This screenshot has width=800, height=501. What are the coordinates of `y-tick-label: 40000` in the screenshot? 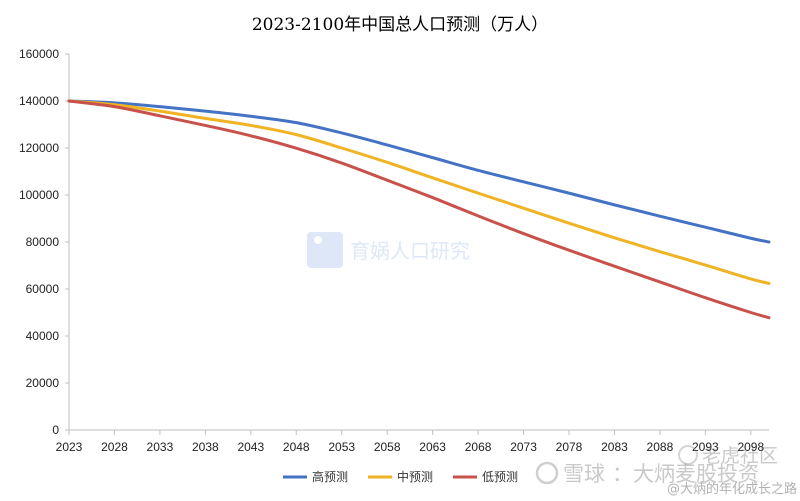 It's located at (43, 336).